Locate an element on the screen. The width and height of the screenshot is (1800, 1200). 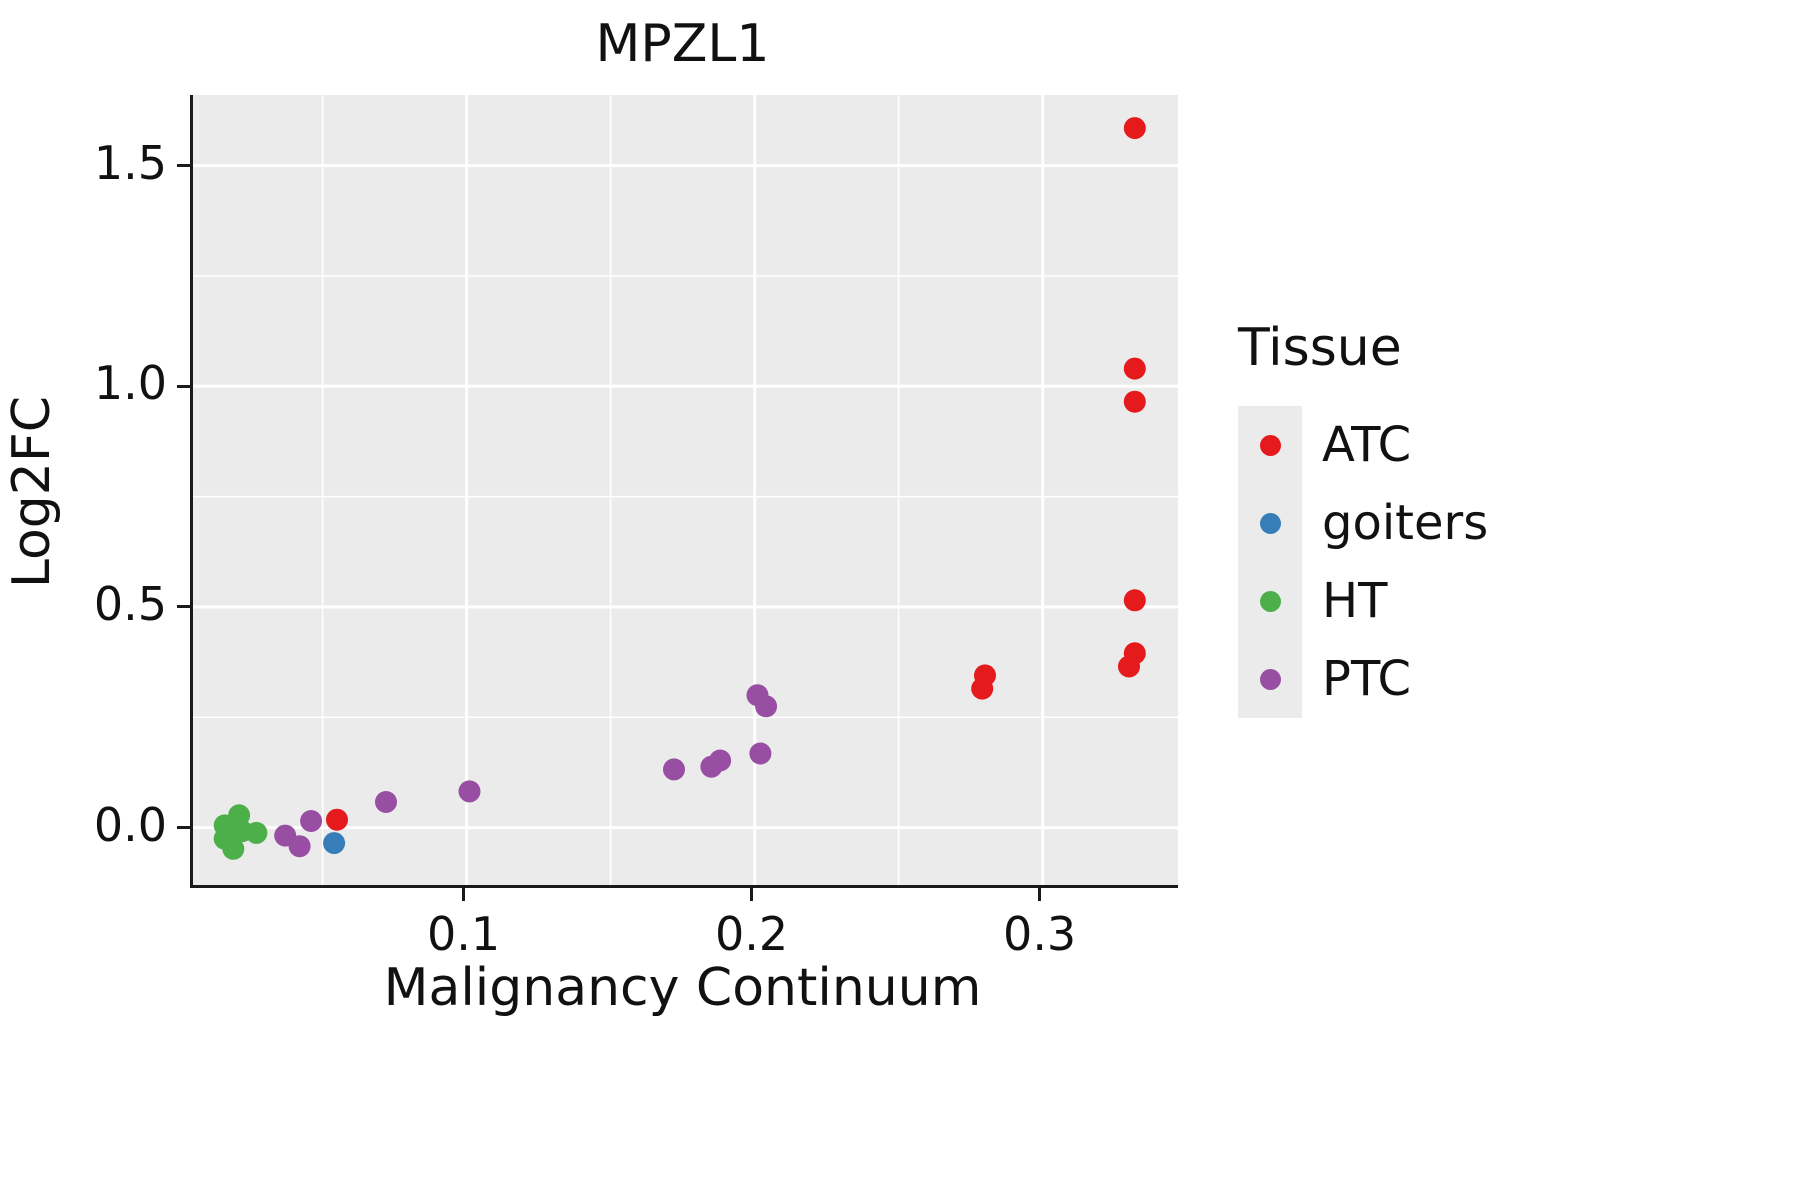
x-axis-label: Malignancy Continuum is located at coordinates (682, 988).